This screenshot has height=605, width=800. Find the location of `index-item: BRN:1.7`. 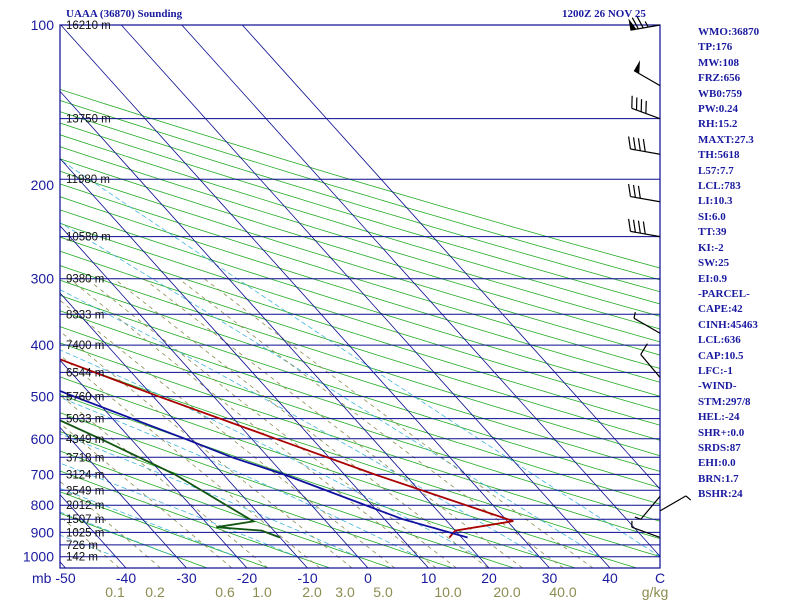

index-item: BRN:1.7 is located at coordinates (748, 479).